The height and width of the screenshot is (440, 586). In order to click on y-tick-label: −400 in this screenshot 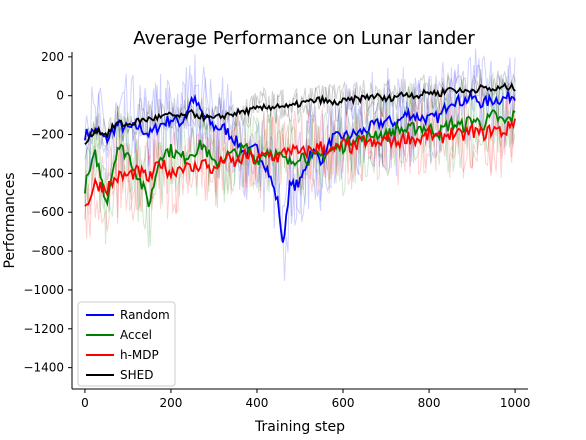, I will do `click(47, 173)`.